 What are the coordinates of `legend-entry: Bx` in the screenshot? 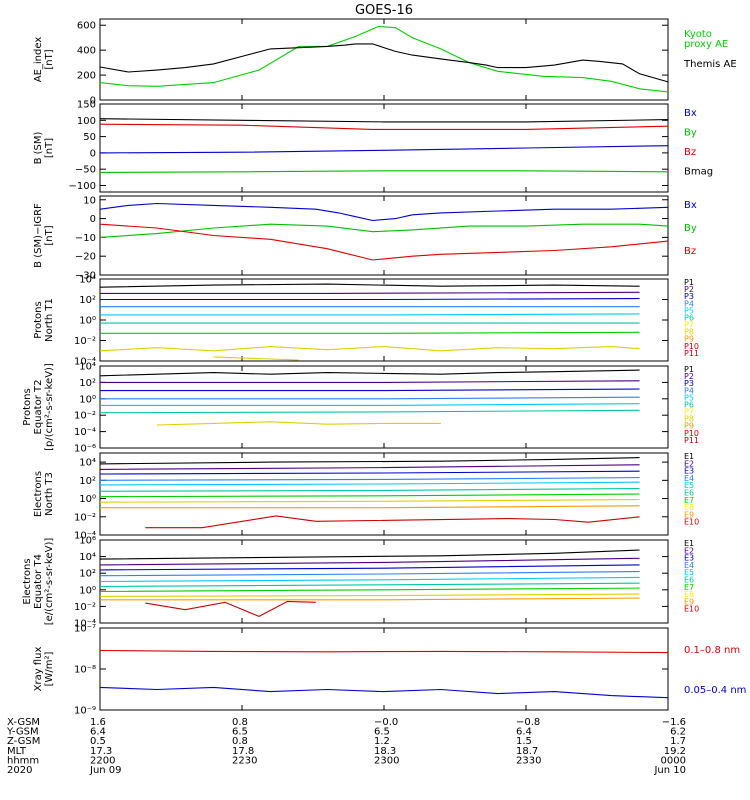 It's located at (690, 205).